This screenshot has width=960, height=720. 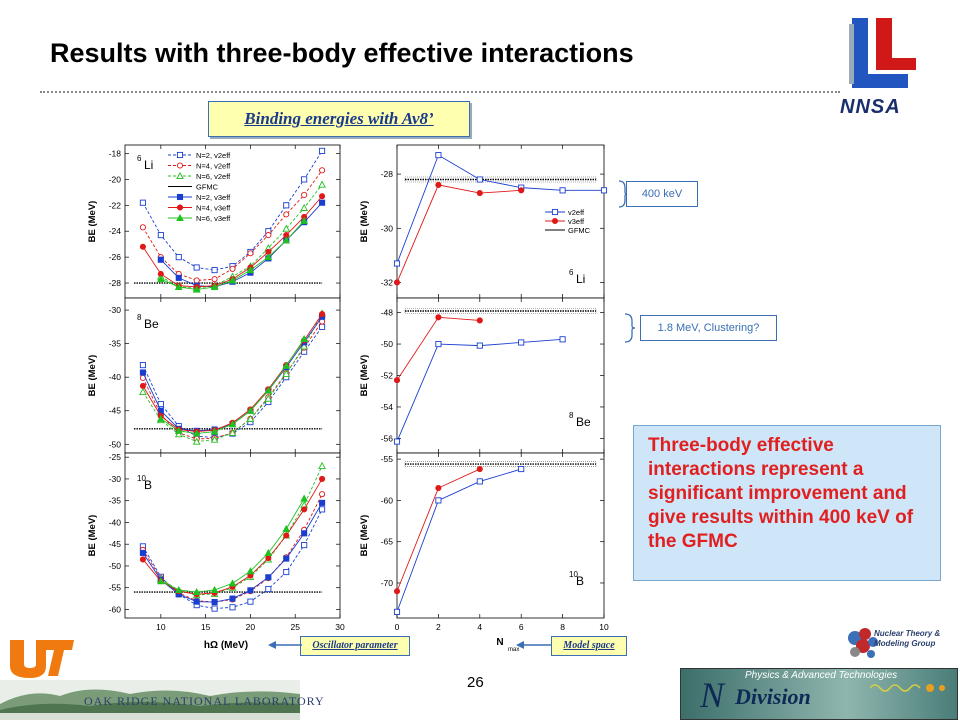 I want to click on y-tick-label: -20, so click(x=115, y=179).